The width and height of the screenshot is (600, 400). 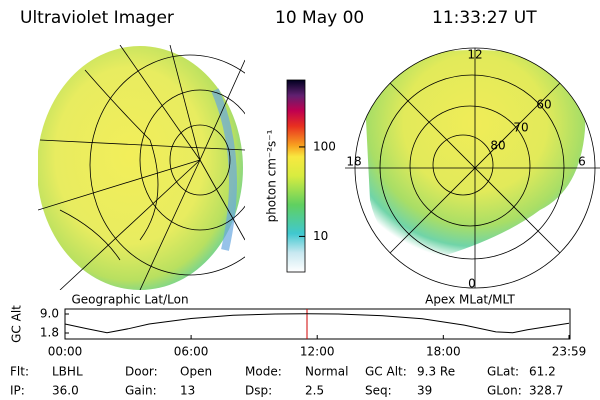 I want to click on mlt-label: 6, so click(x=582, y=162).